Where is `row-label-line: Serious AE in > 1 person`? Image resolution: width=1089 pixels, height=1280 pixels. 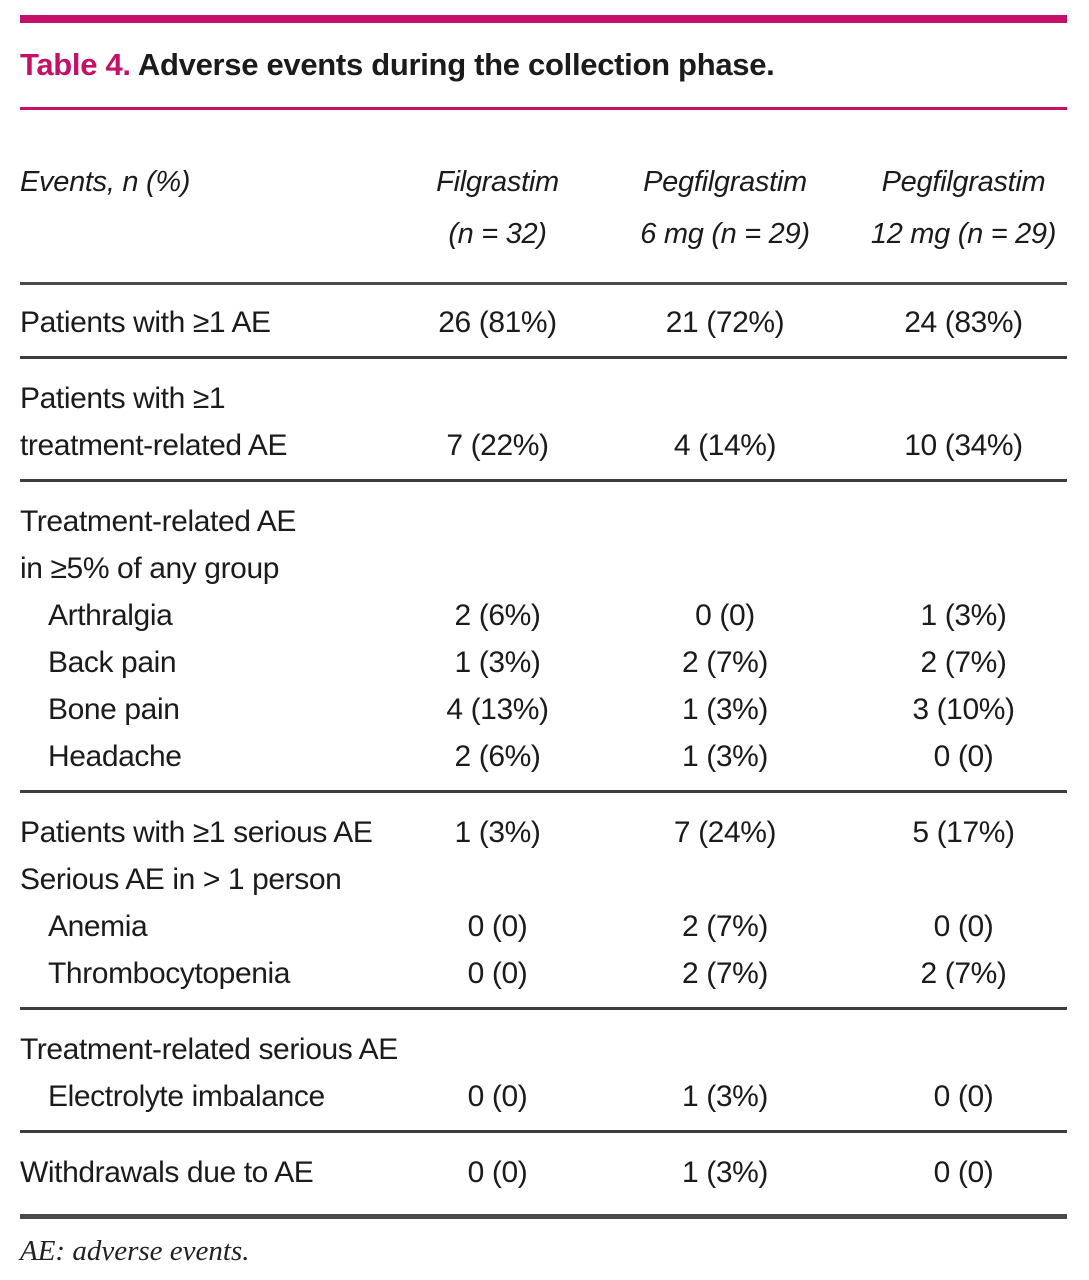
row-label-line: Serious AE in > 1 person is located at coordinates (181, 879).